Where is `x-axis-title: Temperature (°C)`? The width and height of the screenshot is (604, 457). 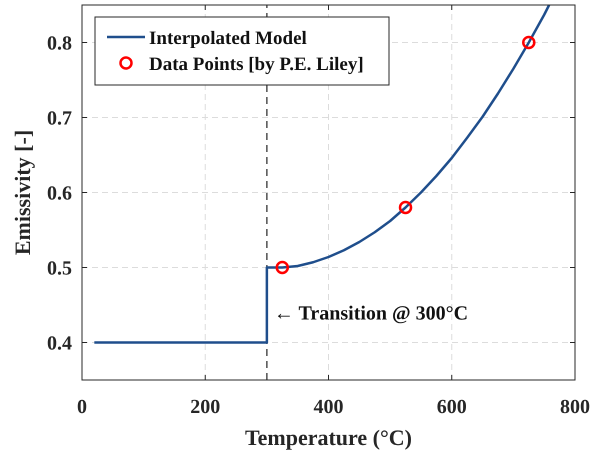 x-axis-title: Temperature (°C) is located at coordinates (328, 437).